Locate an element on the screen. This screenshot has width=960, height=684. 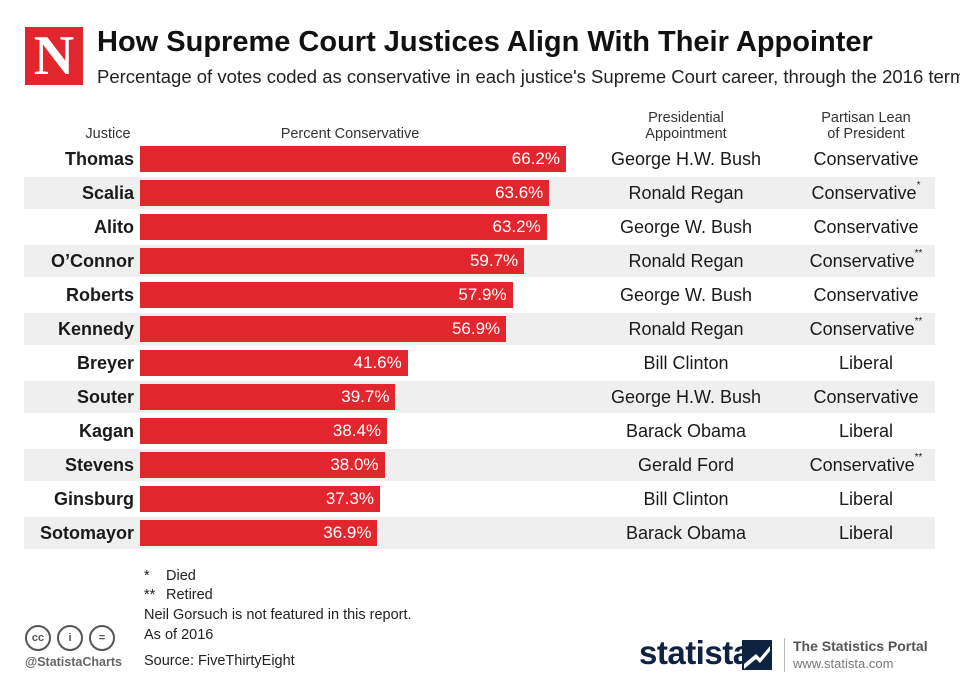
note-died-text: Died is located at coordinates (181, 576).